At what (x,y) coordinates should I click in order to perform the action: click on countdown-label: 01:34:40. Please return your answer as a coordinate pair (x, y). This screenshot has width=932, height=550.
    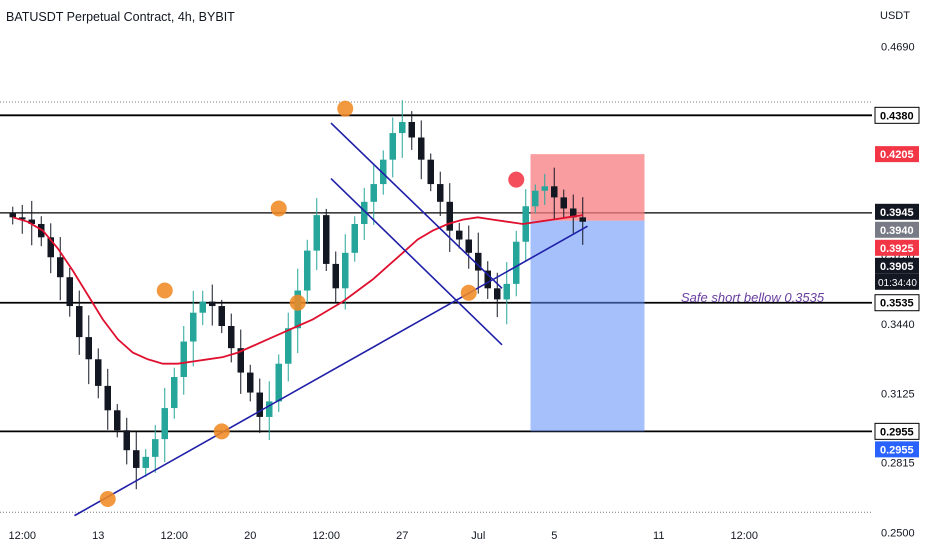
    Looking at the image, I should click on (897, 283).